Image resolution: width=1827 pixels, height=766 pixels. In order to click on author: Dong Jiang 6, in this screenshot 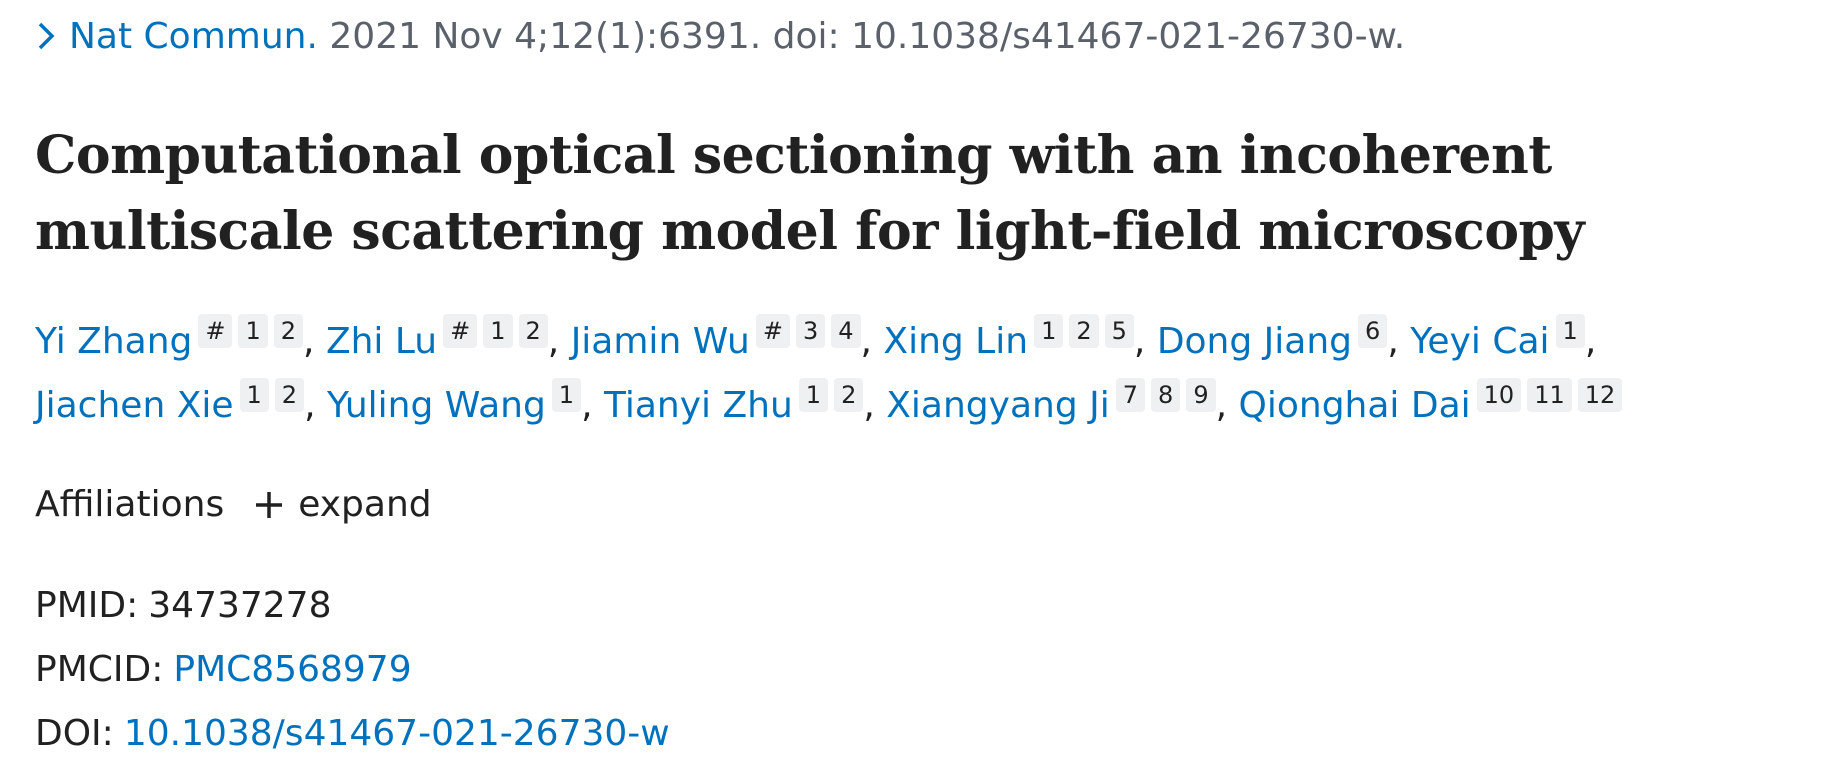, I will do `click(1277, 338)`.